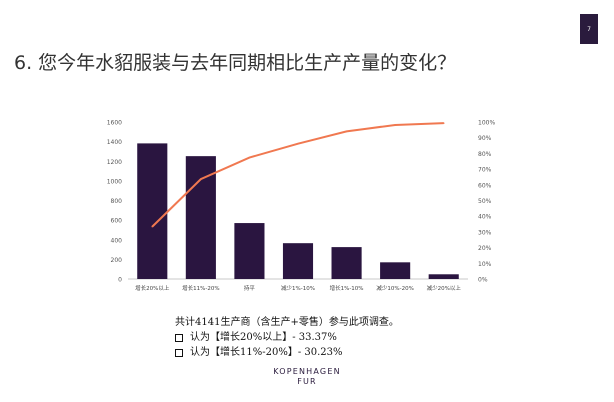 The image size is (614, 402). What do you see at coordinates (266, 352) in the screenshot?
I see `note-line-3: 认为【增长11%-20%】- 30.23%` at bounding box center [266, 352].